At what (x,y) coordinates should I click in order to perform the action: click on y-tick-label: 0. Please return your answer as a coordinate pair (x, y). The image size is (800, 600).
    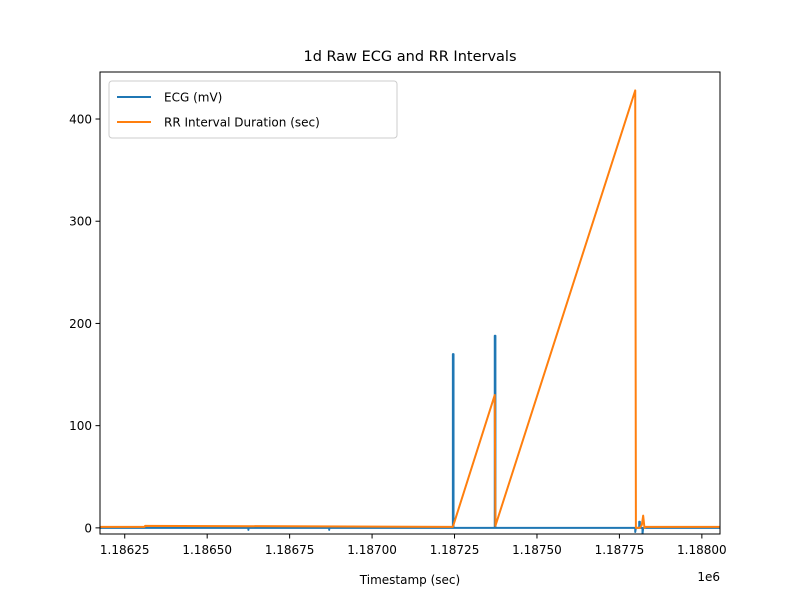
    Looking at the image, I should click on (88, 528).